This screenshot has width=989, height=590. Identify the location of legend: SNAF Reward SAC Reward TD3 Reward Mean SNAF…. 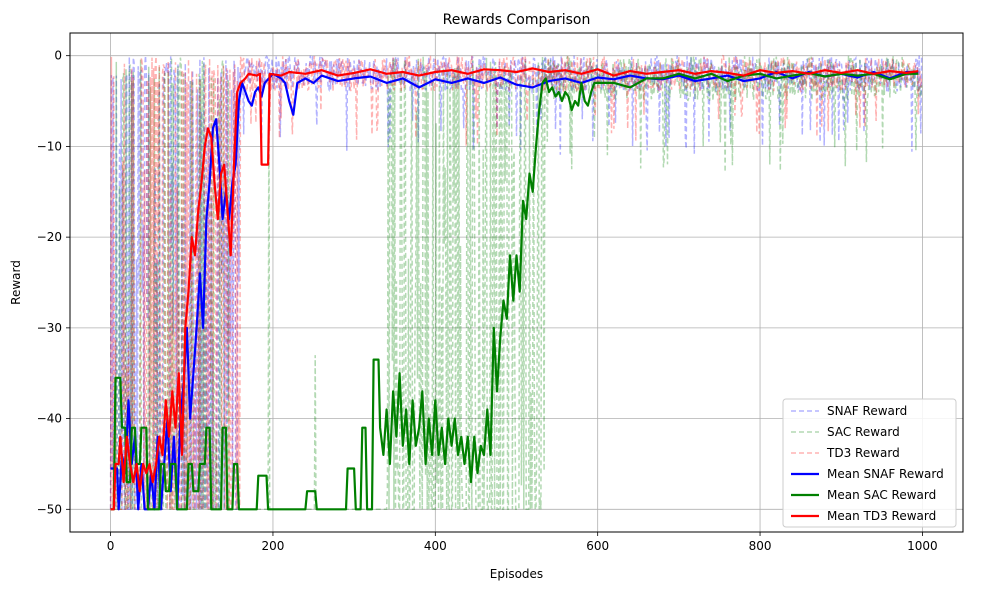
(869, 463).